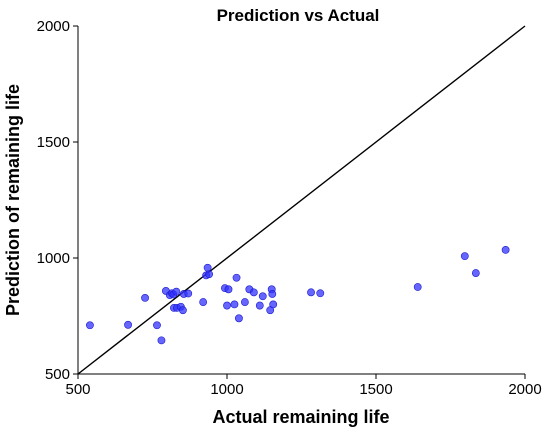 This screenshot has width=550, height=434. Describe the element at coordinates (77, 389) in the screenshot. I see `x-tick-label: 500` at that location.